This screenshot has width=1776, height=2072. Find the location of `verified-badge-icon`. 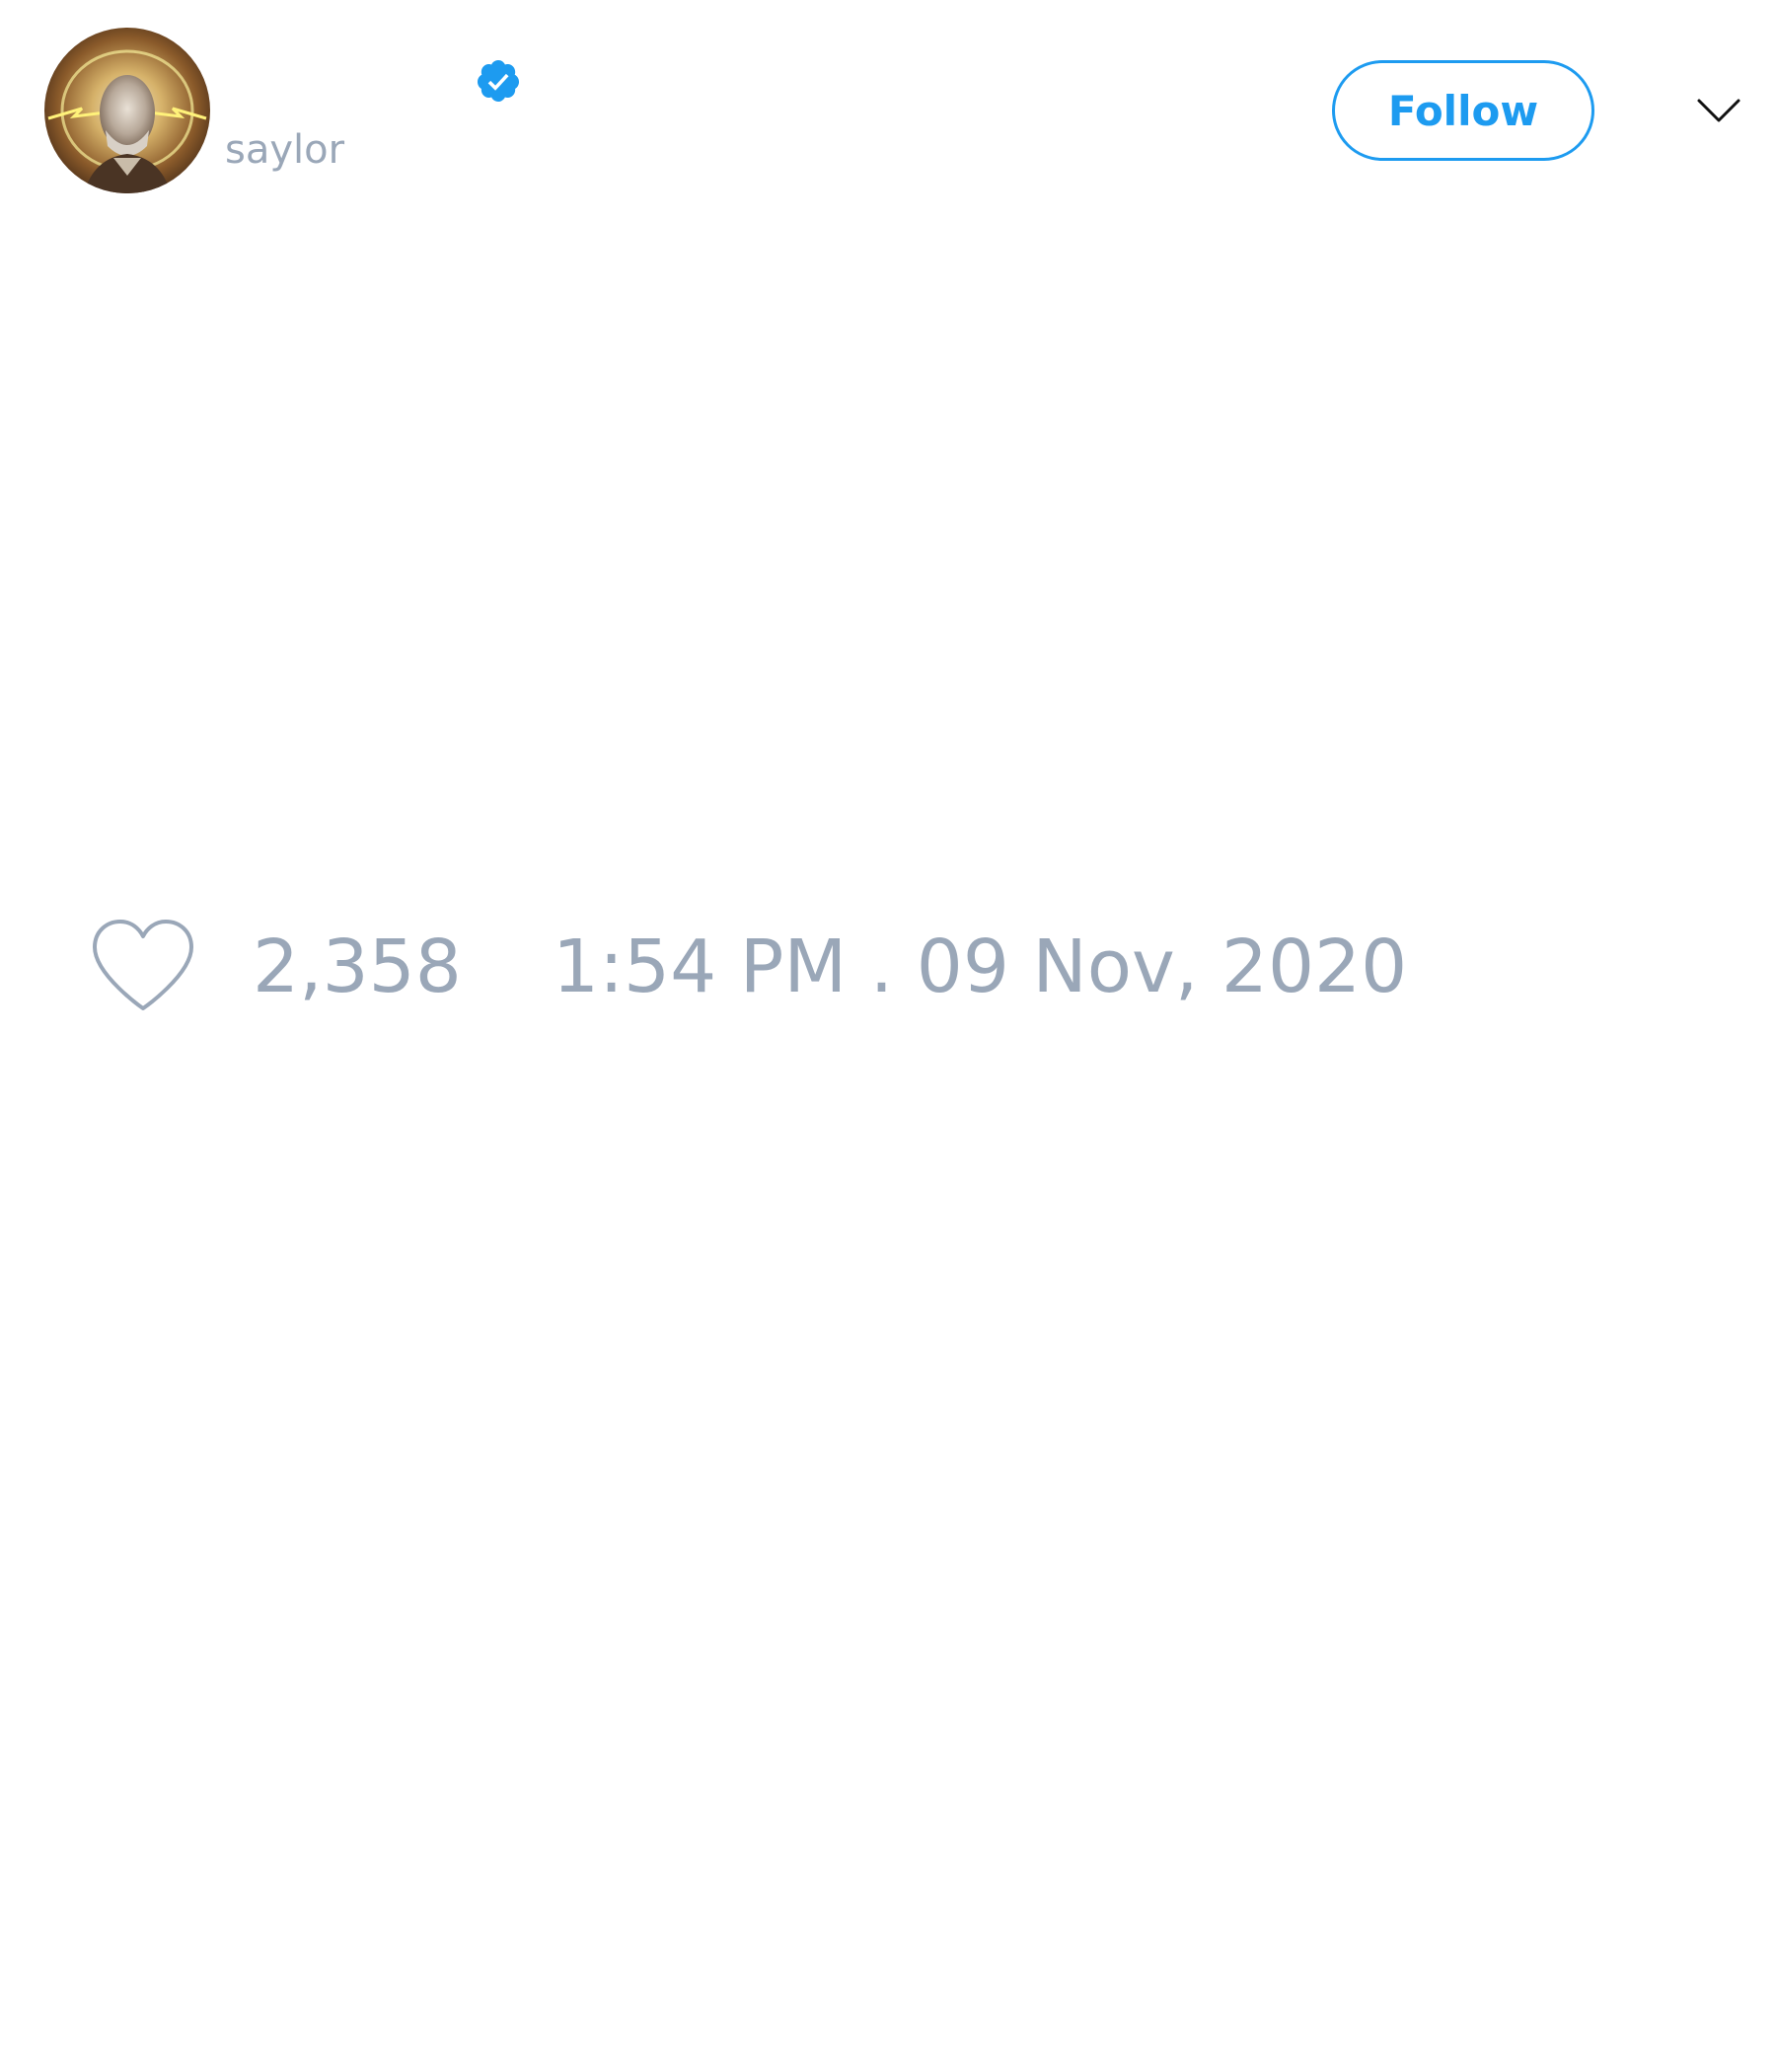

verified-badge-icon is located at coordinates (498, 81).